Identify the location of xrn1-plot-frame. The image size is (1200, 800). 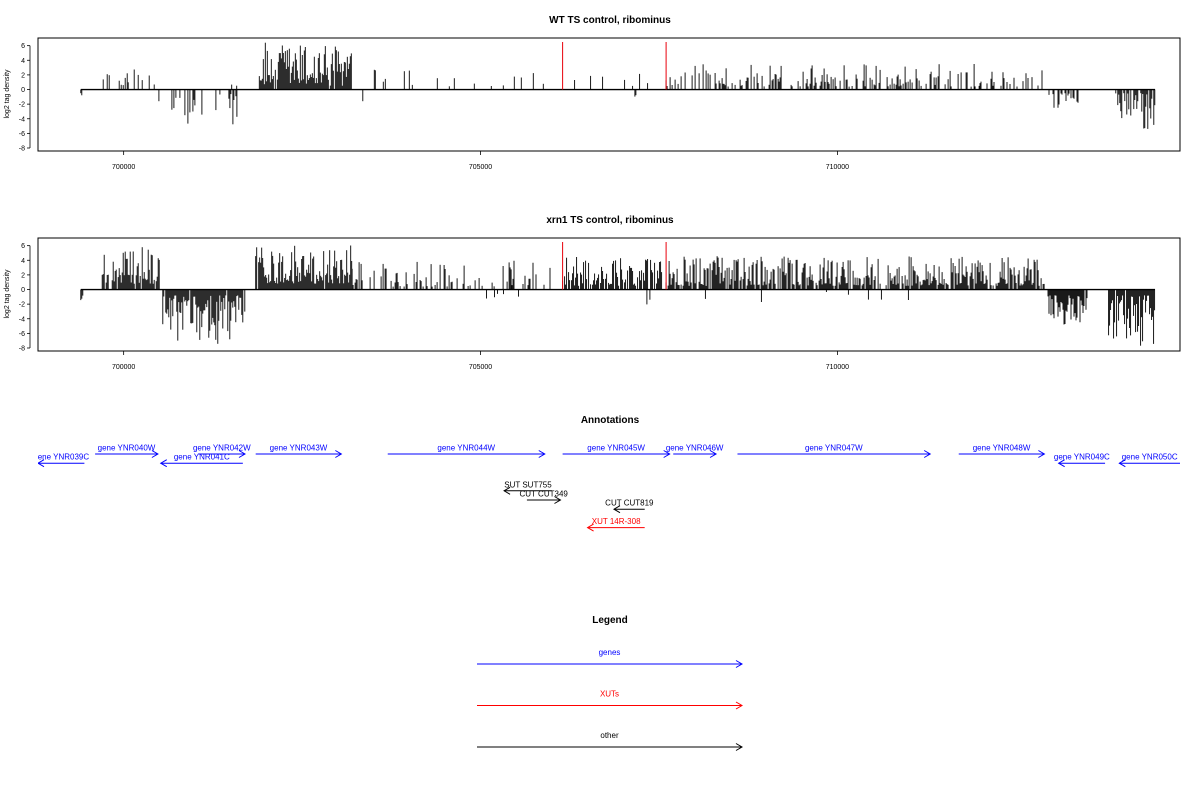
(609, 294).